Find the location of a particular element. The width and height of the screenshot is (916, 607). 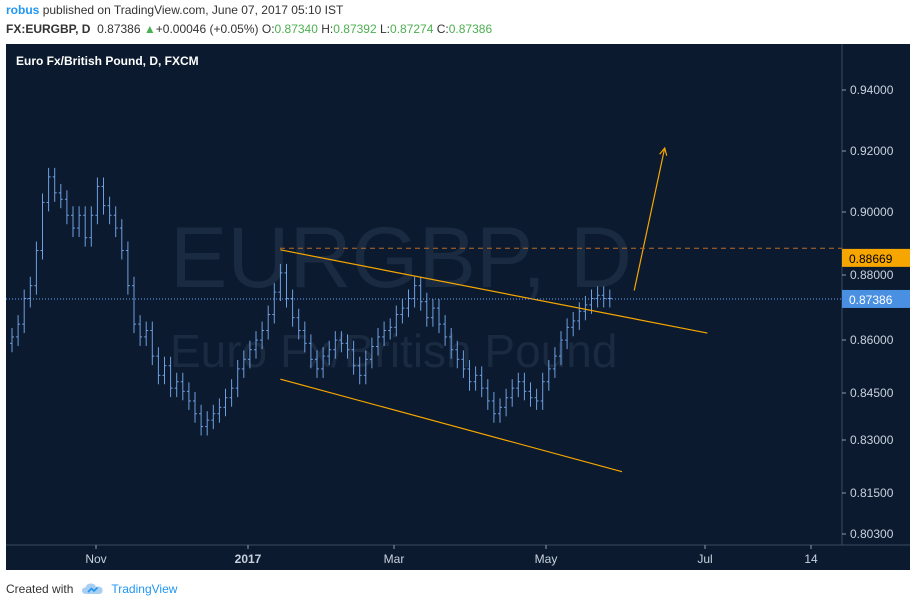

y-tick-label: 0.94000 is located at coordinates (872, 90).